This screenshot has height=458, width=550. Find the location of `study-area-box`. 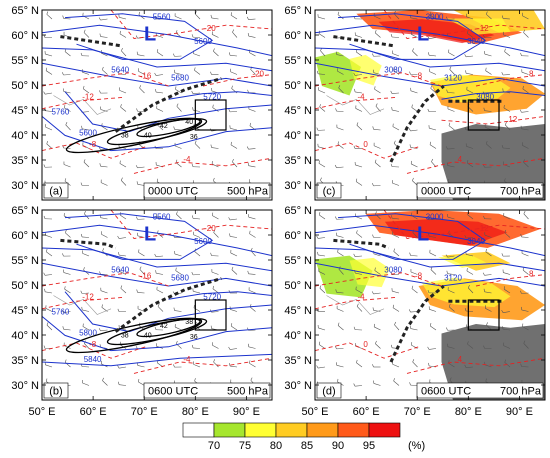

study-area-box is located at coordinates (210, 315).